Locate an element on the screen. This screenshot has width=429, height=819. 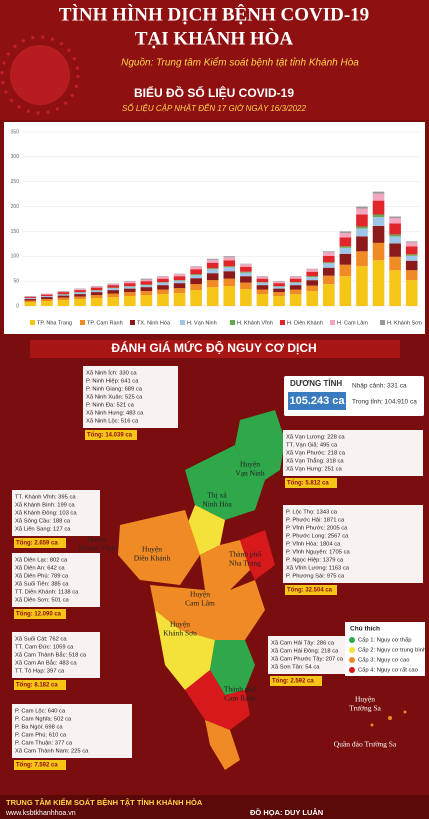
y-tick-label: 300 is located at coordinates (15, 157).